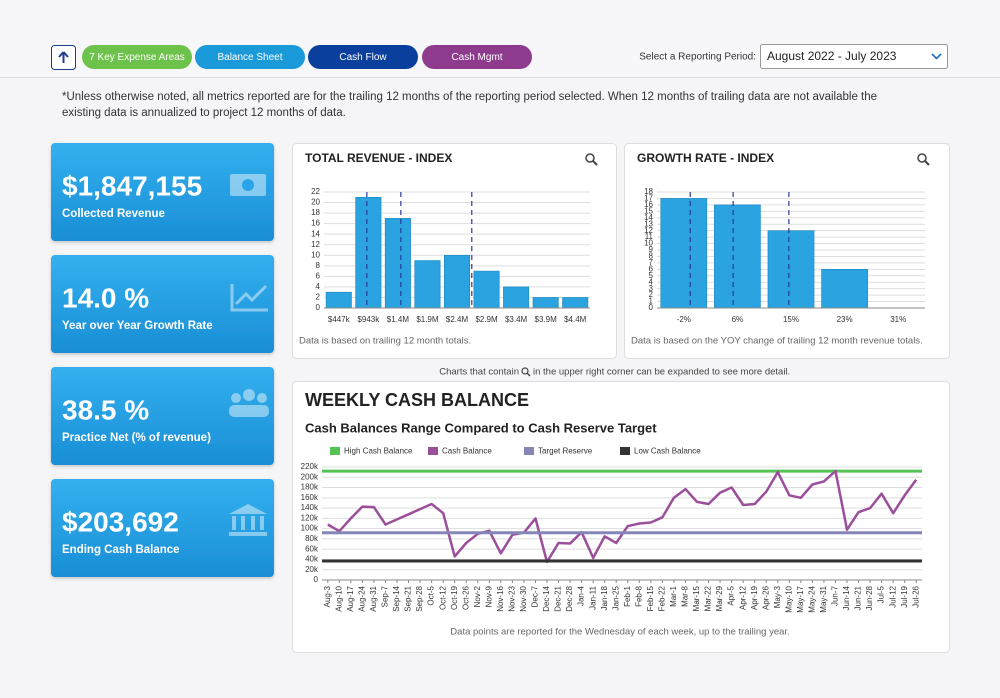 This screenshot has height=698, width=1000. I want to click on y-tick-label: 22, so click(315, 191).